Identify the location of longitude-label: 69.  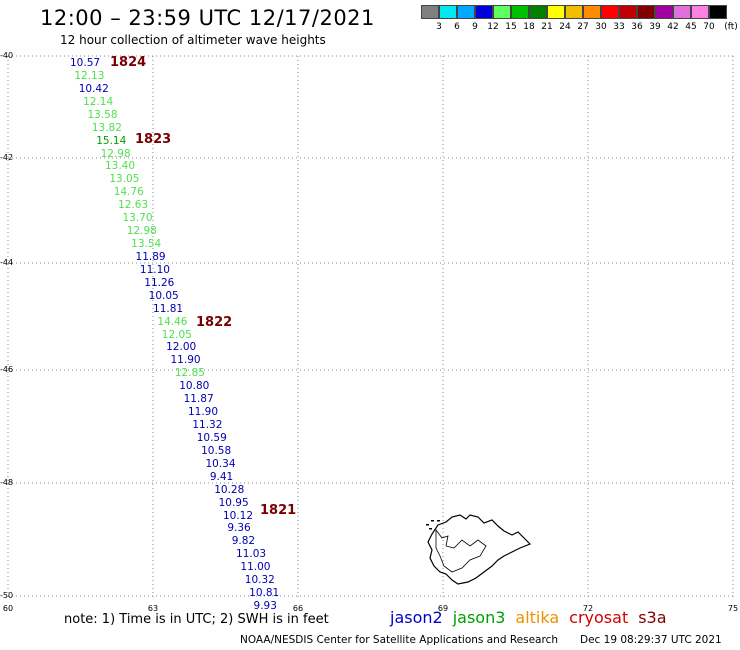
(443, 608).